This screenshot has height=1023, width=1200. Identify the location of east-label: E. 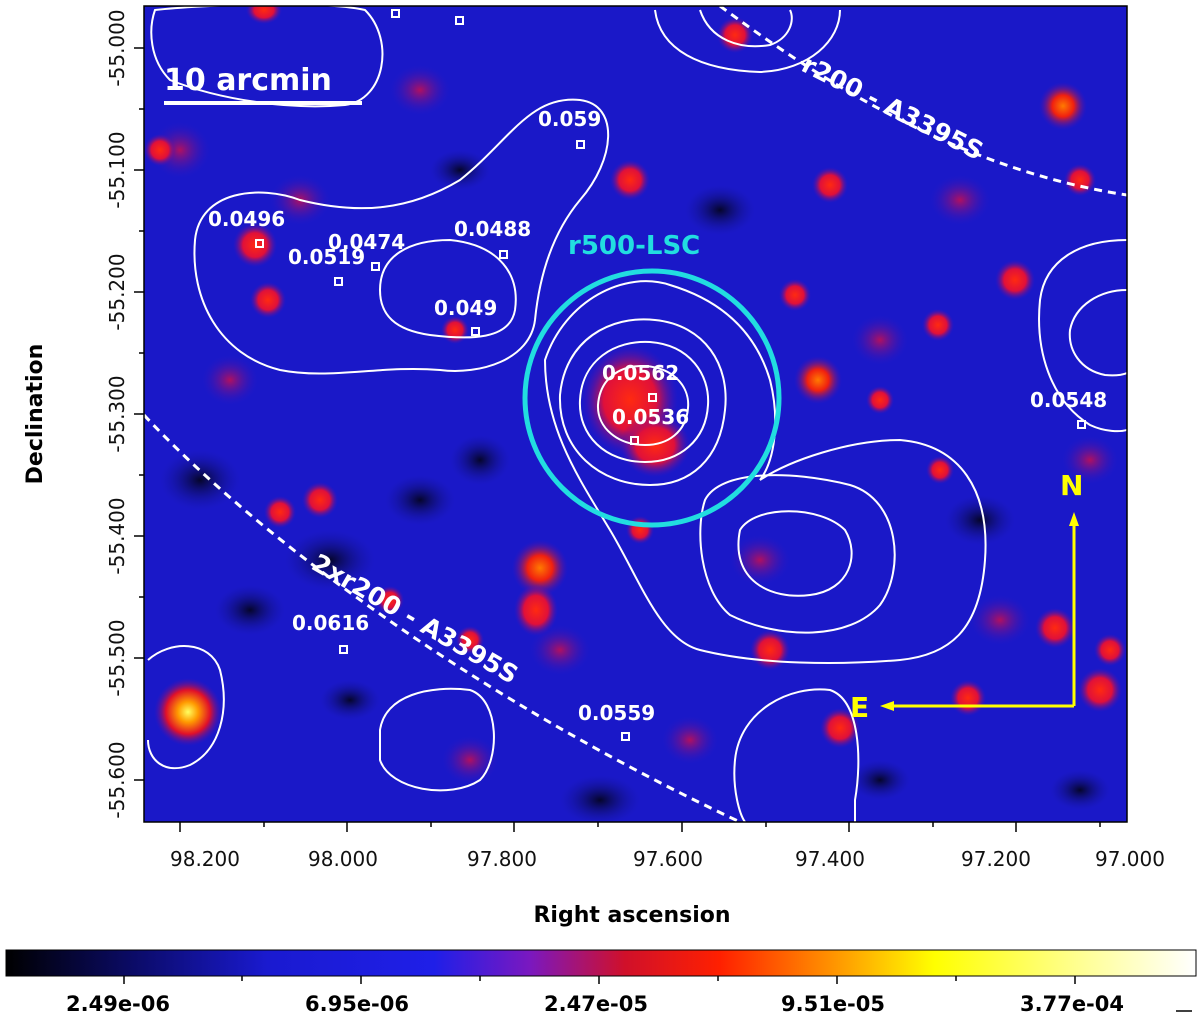
(859, 707).